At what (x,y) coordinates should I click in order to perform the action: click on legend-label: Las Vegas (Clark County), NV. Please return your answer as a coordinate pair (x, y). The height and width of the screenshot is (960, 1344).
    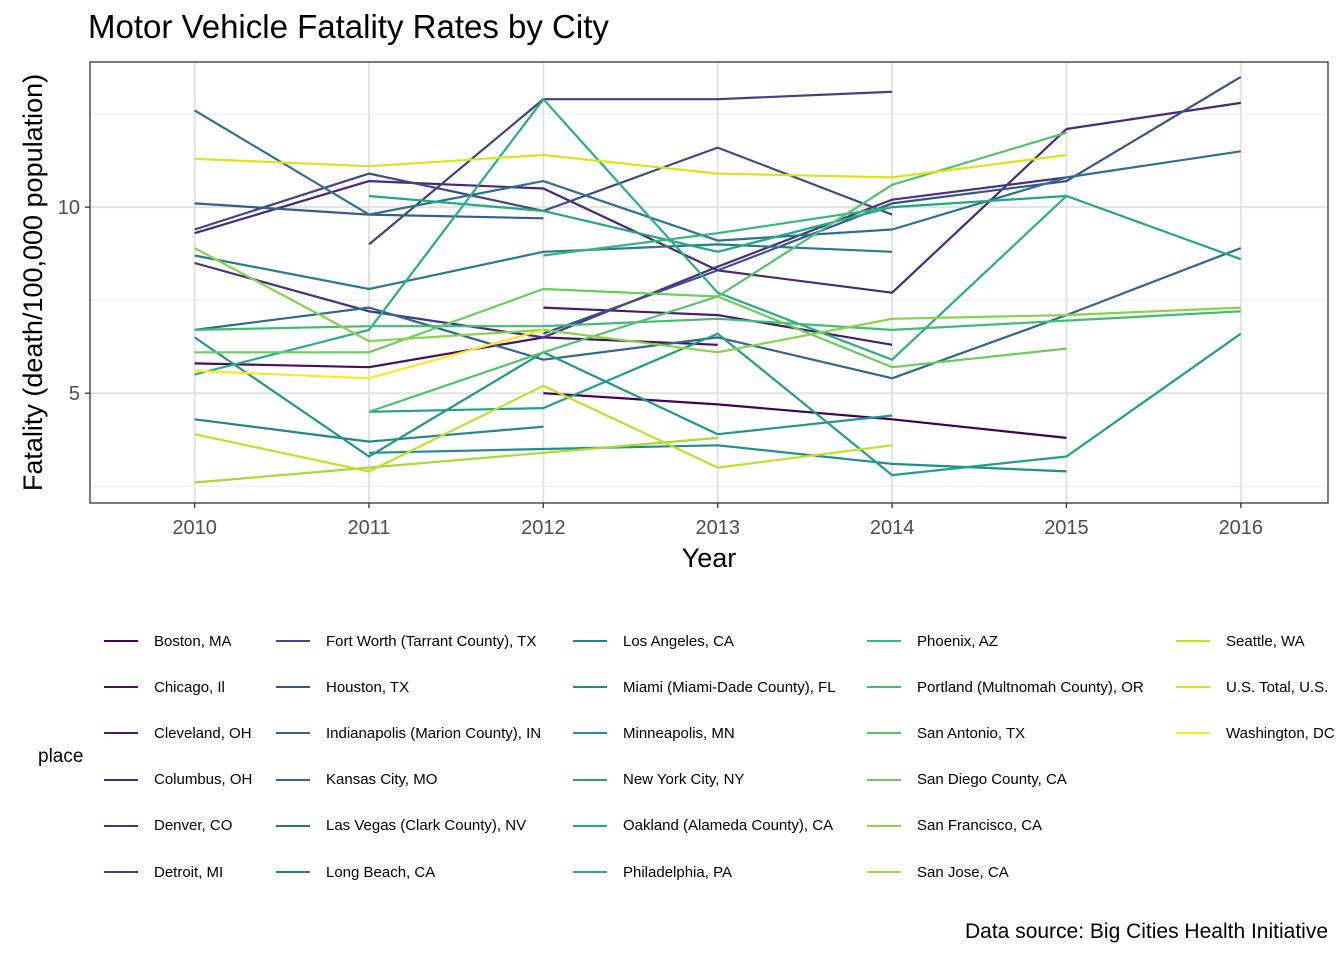
    Looking at the image, I should click on (426, 826).